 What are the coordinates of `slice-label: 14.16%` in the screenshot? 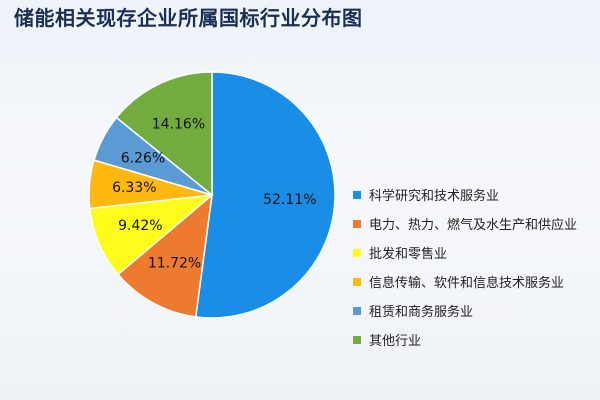 It's located at (178, 125).